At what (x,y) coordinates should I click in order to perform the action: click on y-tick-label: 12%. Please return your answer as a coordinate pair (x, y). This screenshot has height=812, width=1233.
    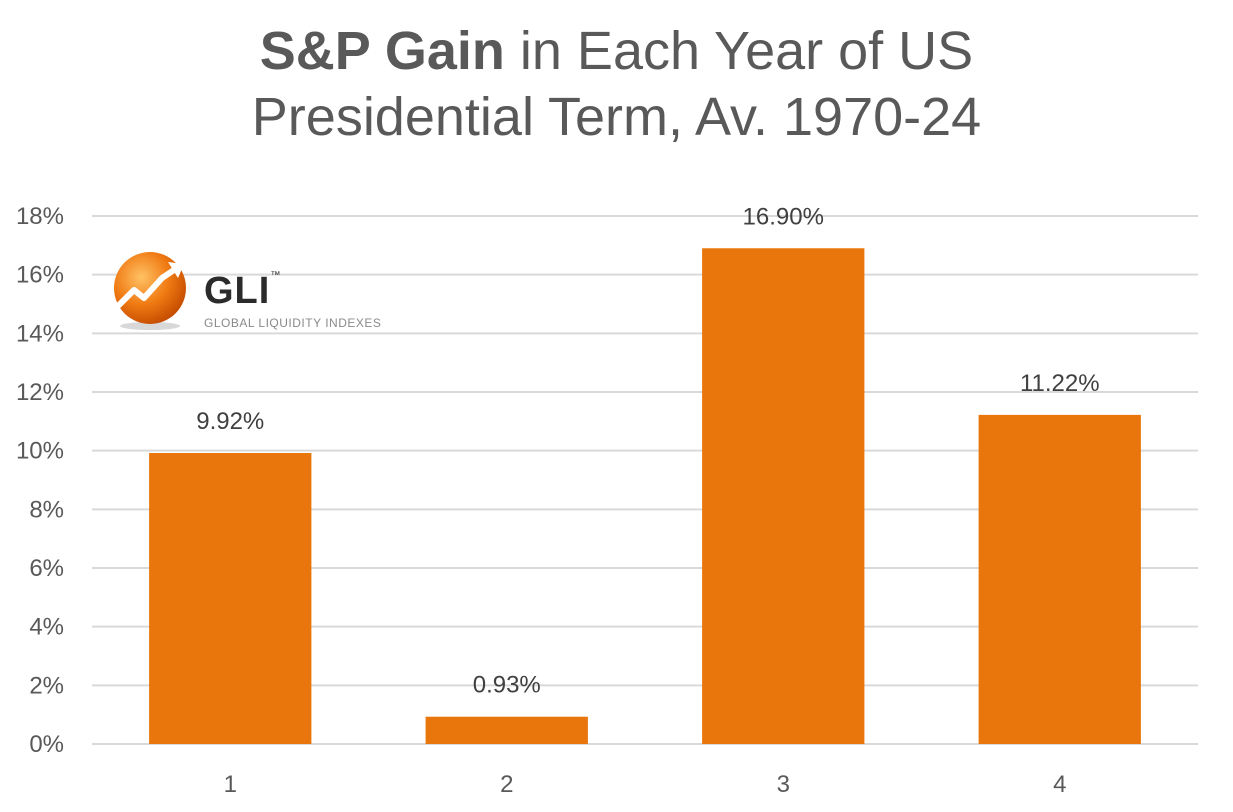
    Looking at the image, I should click on (40, 392).